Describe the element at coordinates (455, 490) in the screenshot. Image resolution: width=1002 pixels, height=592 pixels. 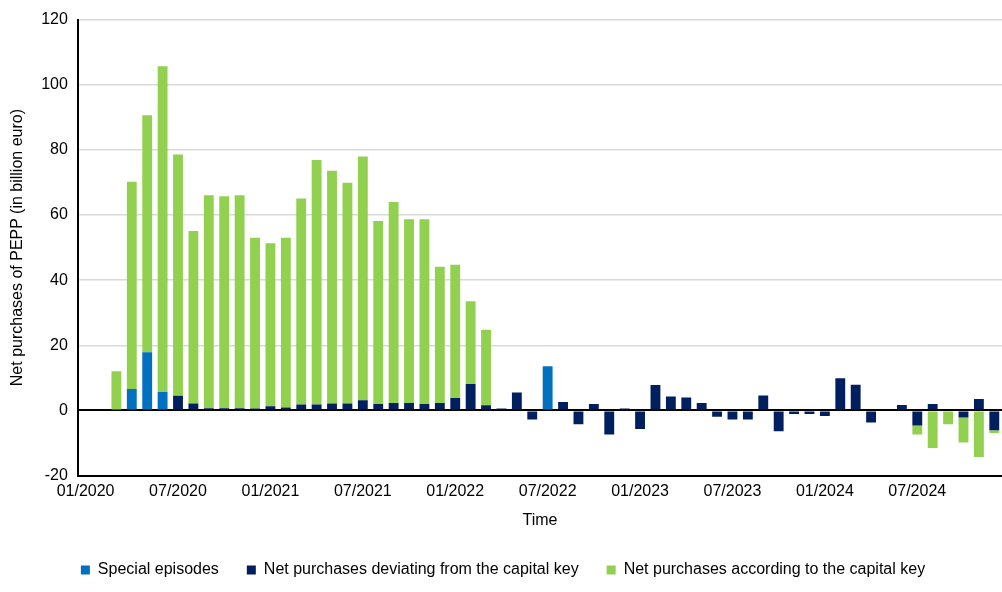
I see `x-tick-label: 01/2022` at that location.